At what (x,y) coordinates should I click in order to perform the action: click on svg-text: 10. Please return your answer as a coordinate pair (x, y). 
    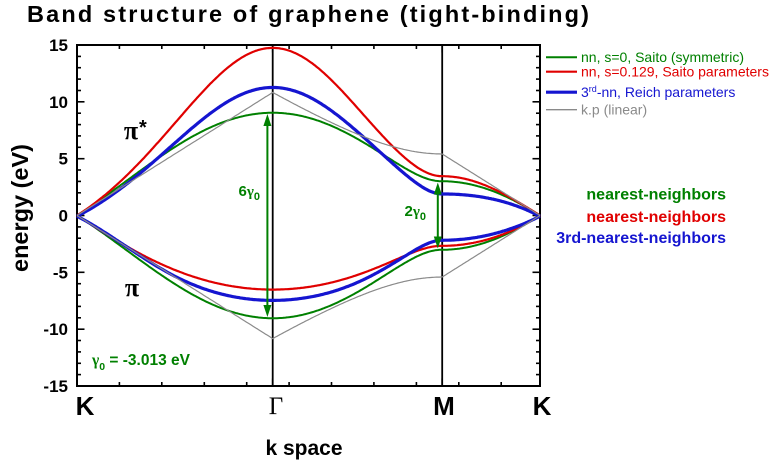
    Looking at the image, I should click on (58, 102).